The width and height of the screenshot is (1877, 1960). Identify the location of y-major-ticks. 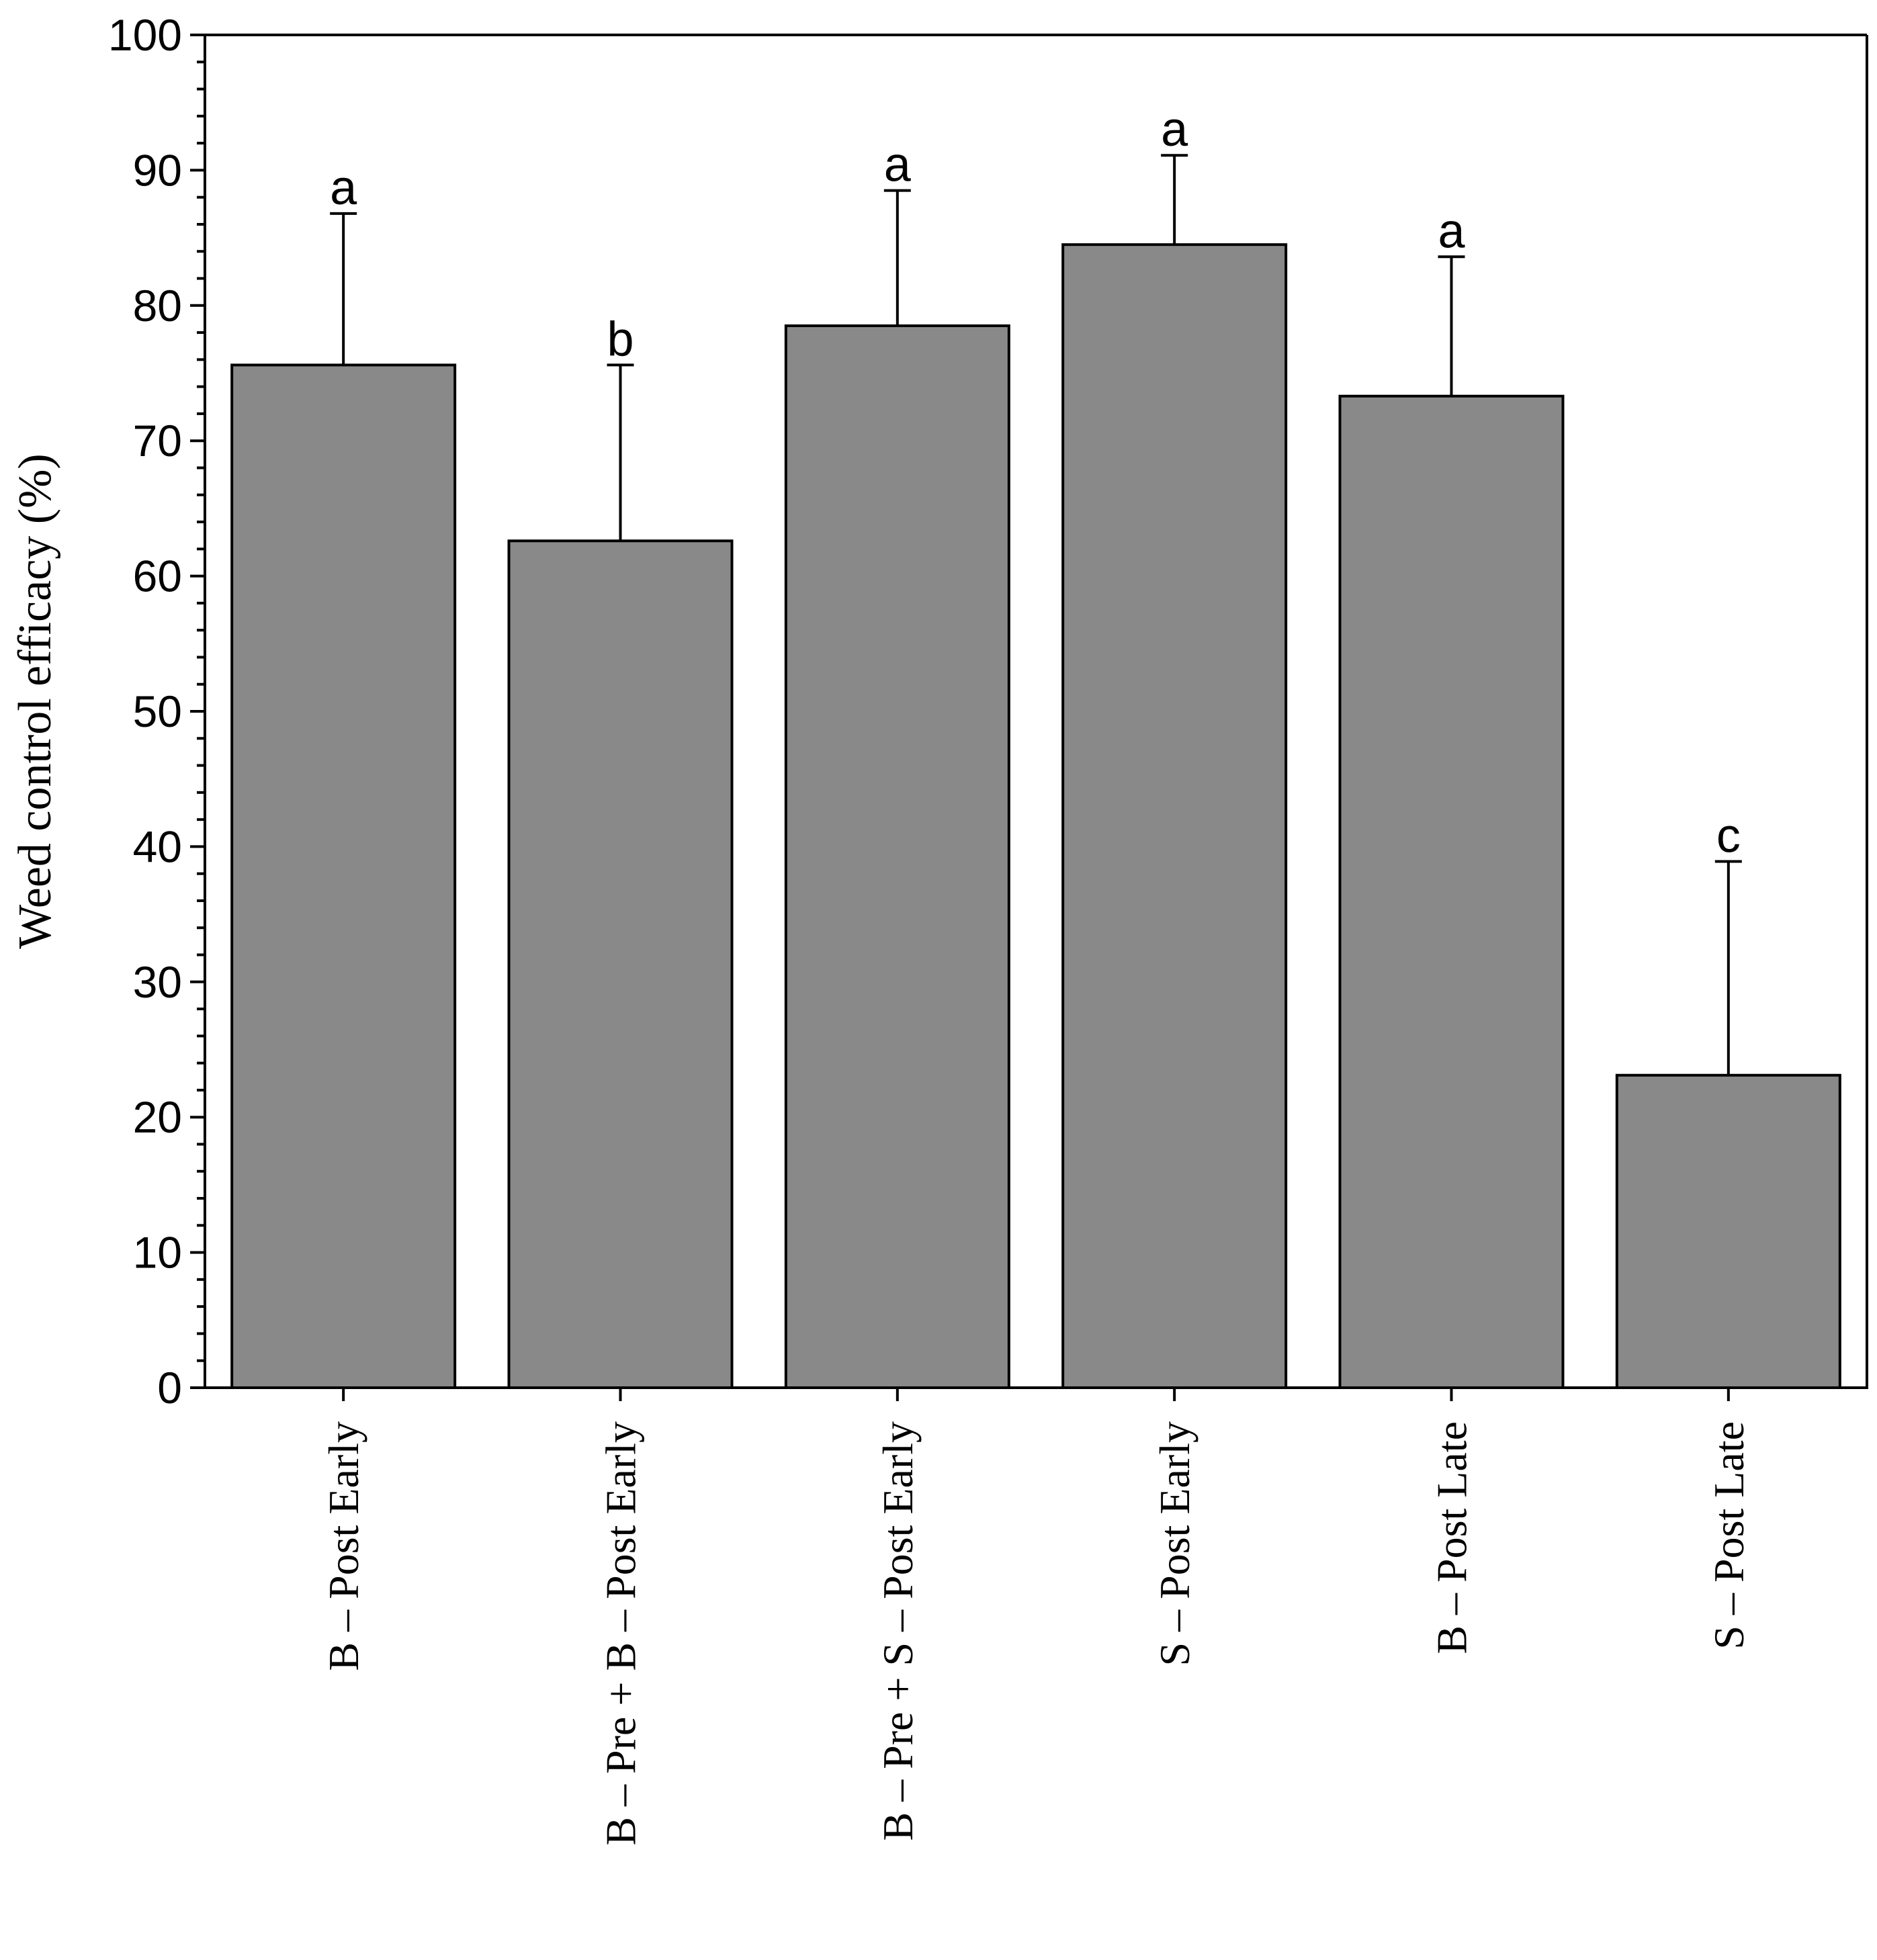
(197, 711).